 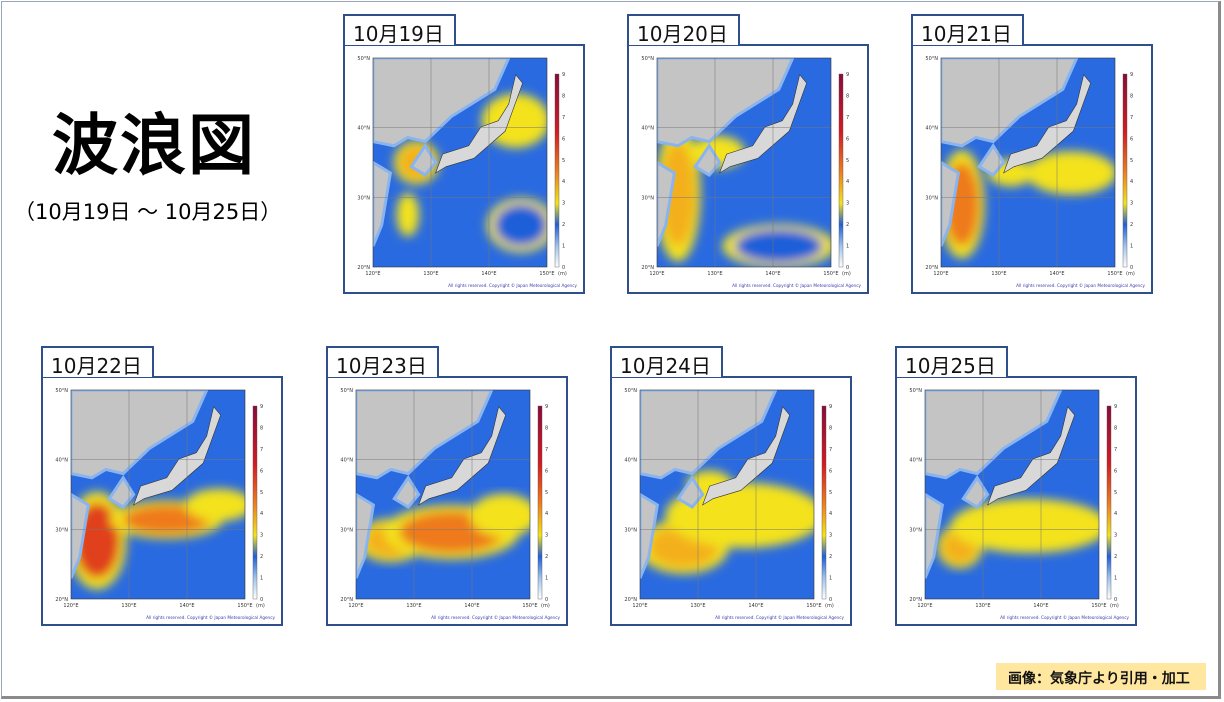 I want to click on date-label: 10月24日, so click(x=666, y=362).